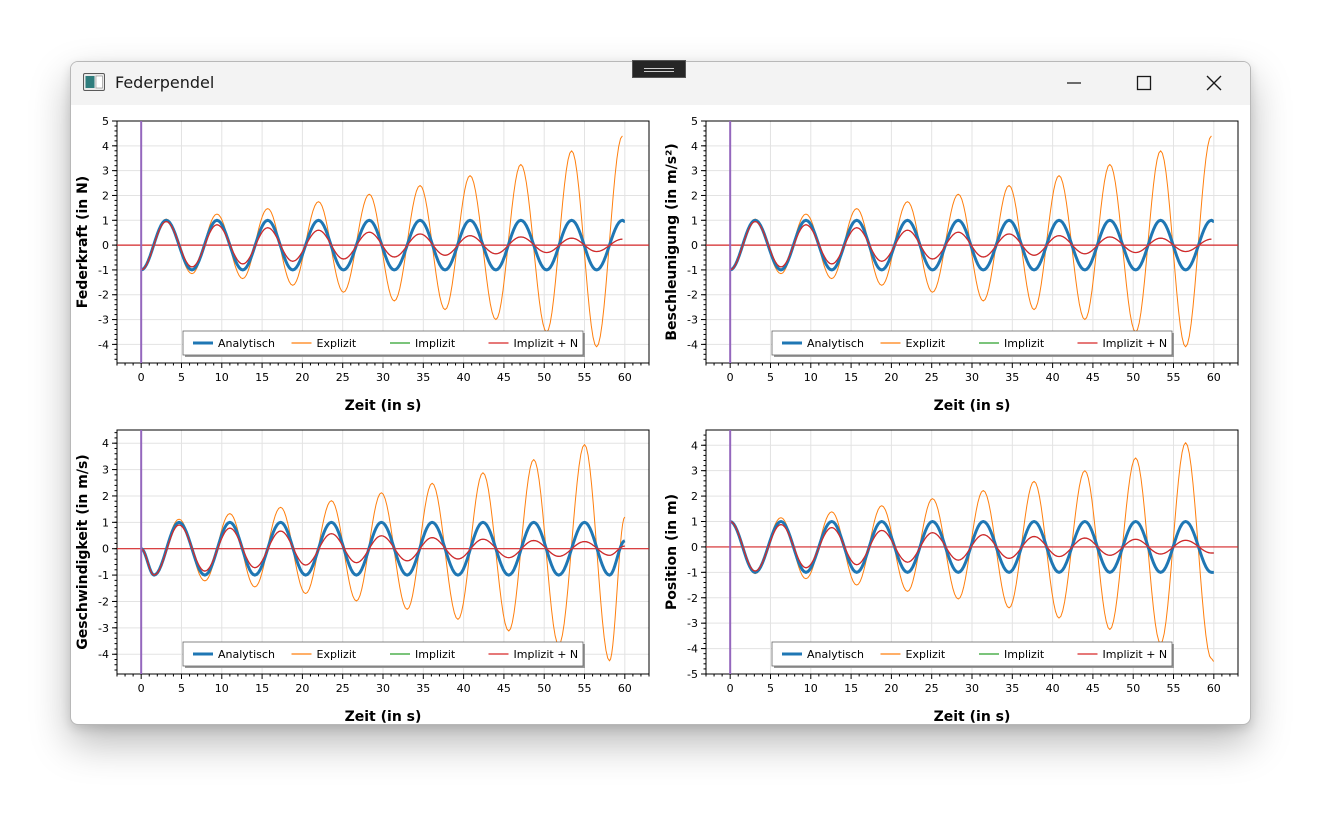 This screenshot has width=1324, height=826. What do you see at coordinates (692, 320) in the screenshot?
I see `y-tick-label: -3` at bounding box center [692, 320].